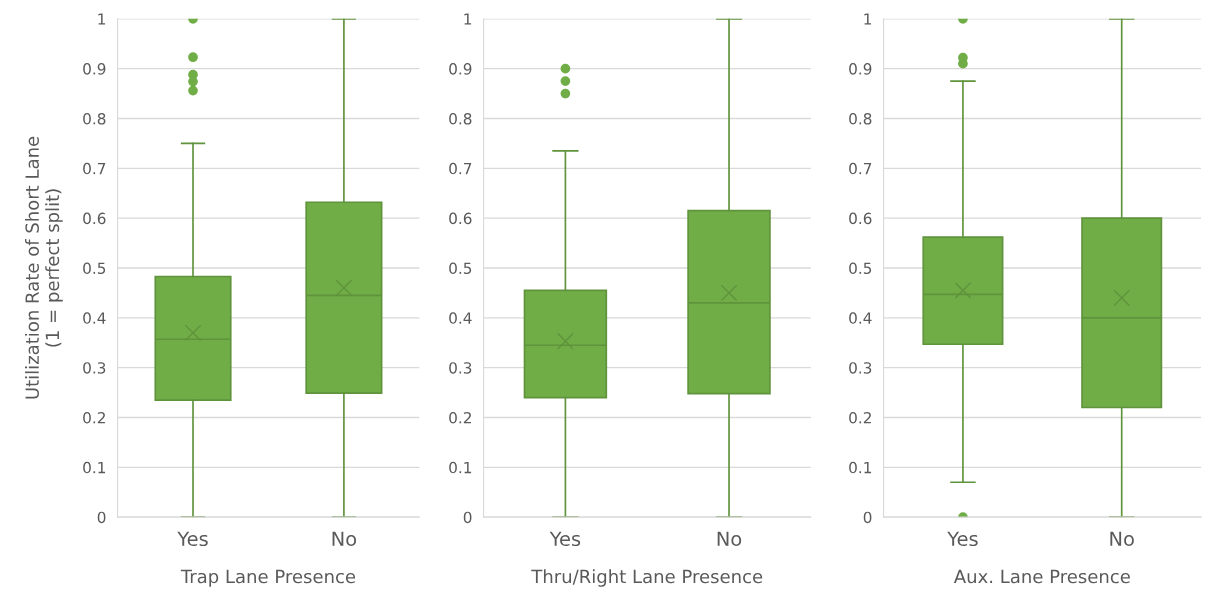 Image resolution: width=1212 pixels, height=607 pixels. I want to click on x-axis-title: Aux. Lane Presence, so click(1041, 576).